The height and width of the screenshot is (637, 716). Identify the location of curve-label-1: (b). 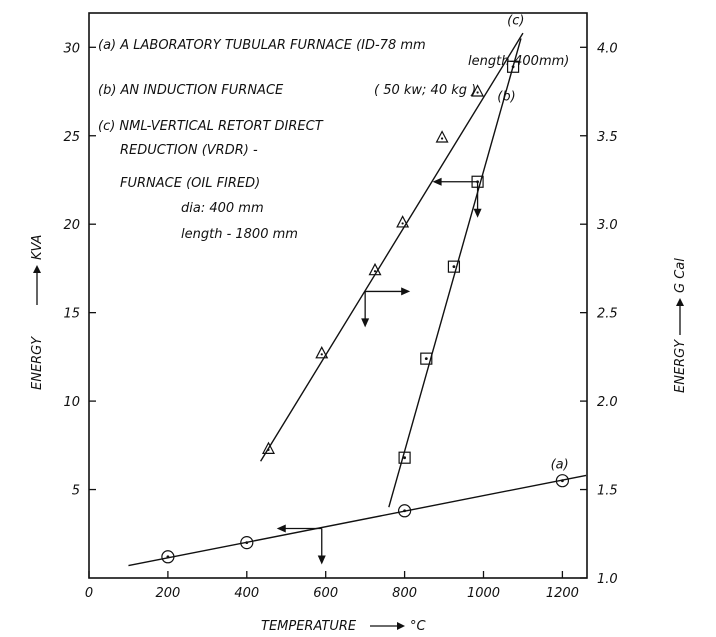
(506, 96).